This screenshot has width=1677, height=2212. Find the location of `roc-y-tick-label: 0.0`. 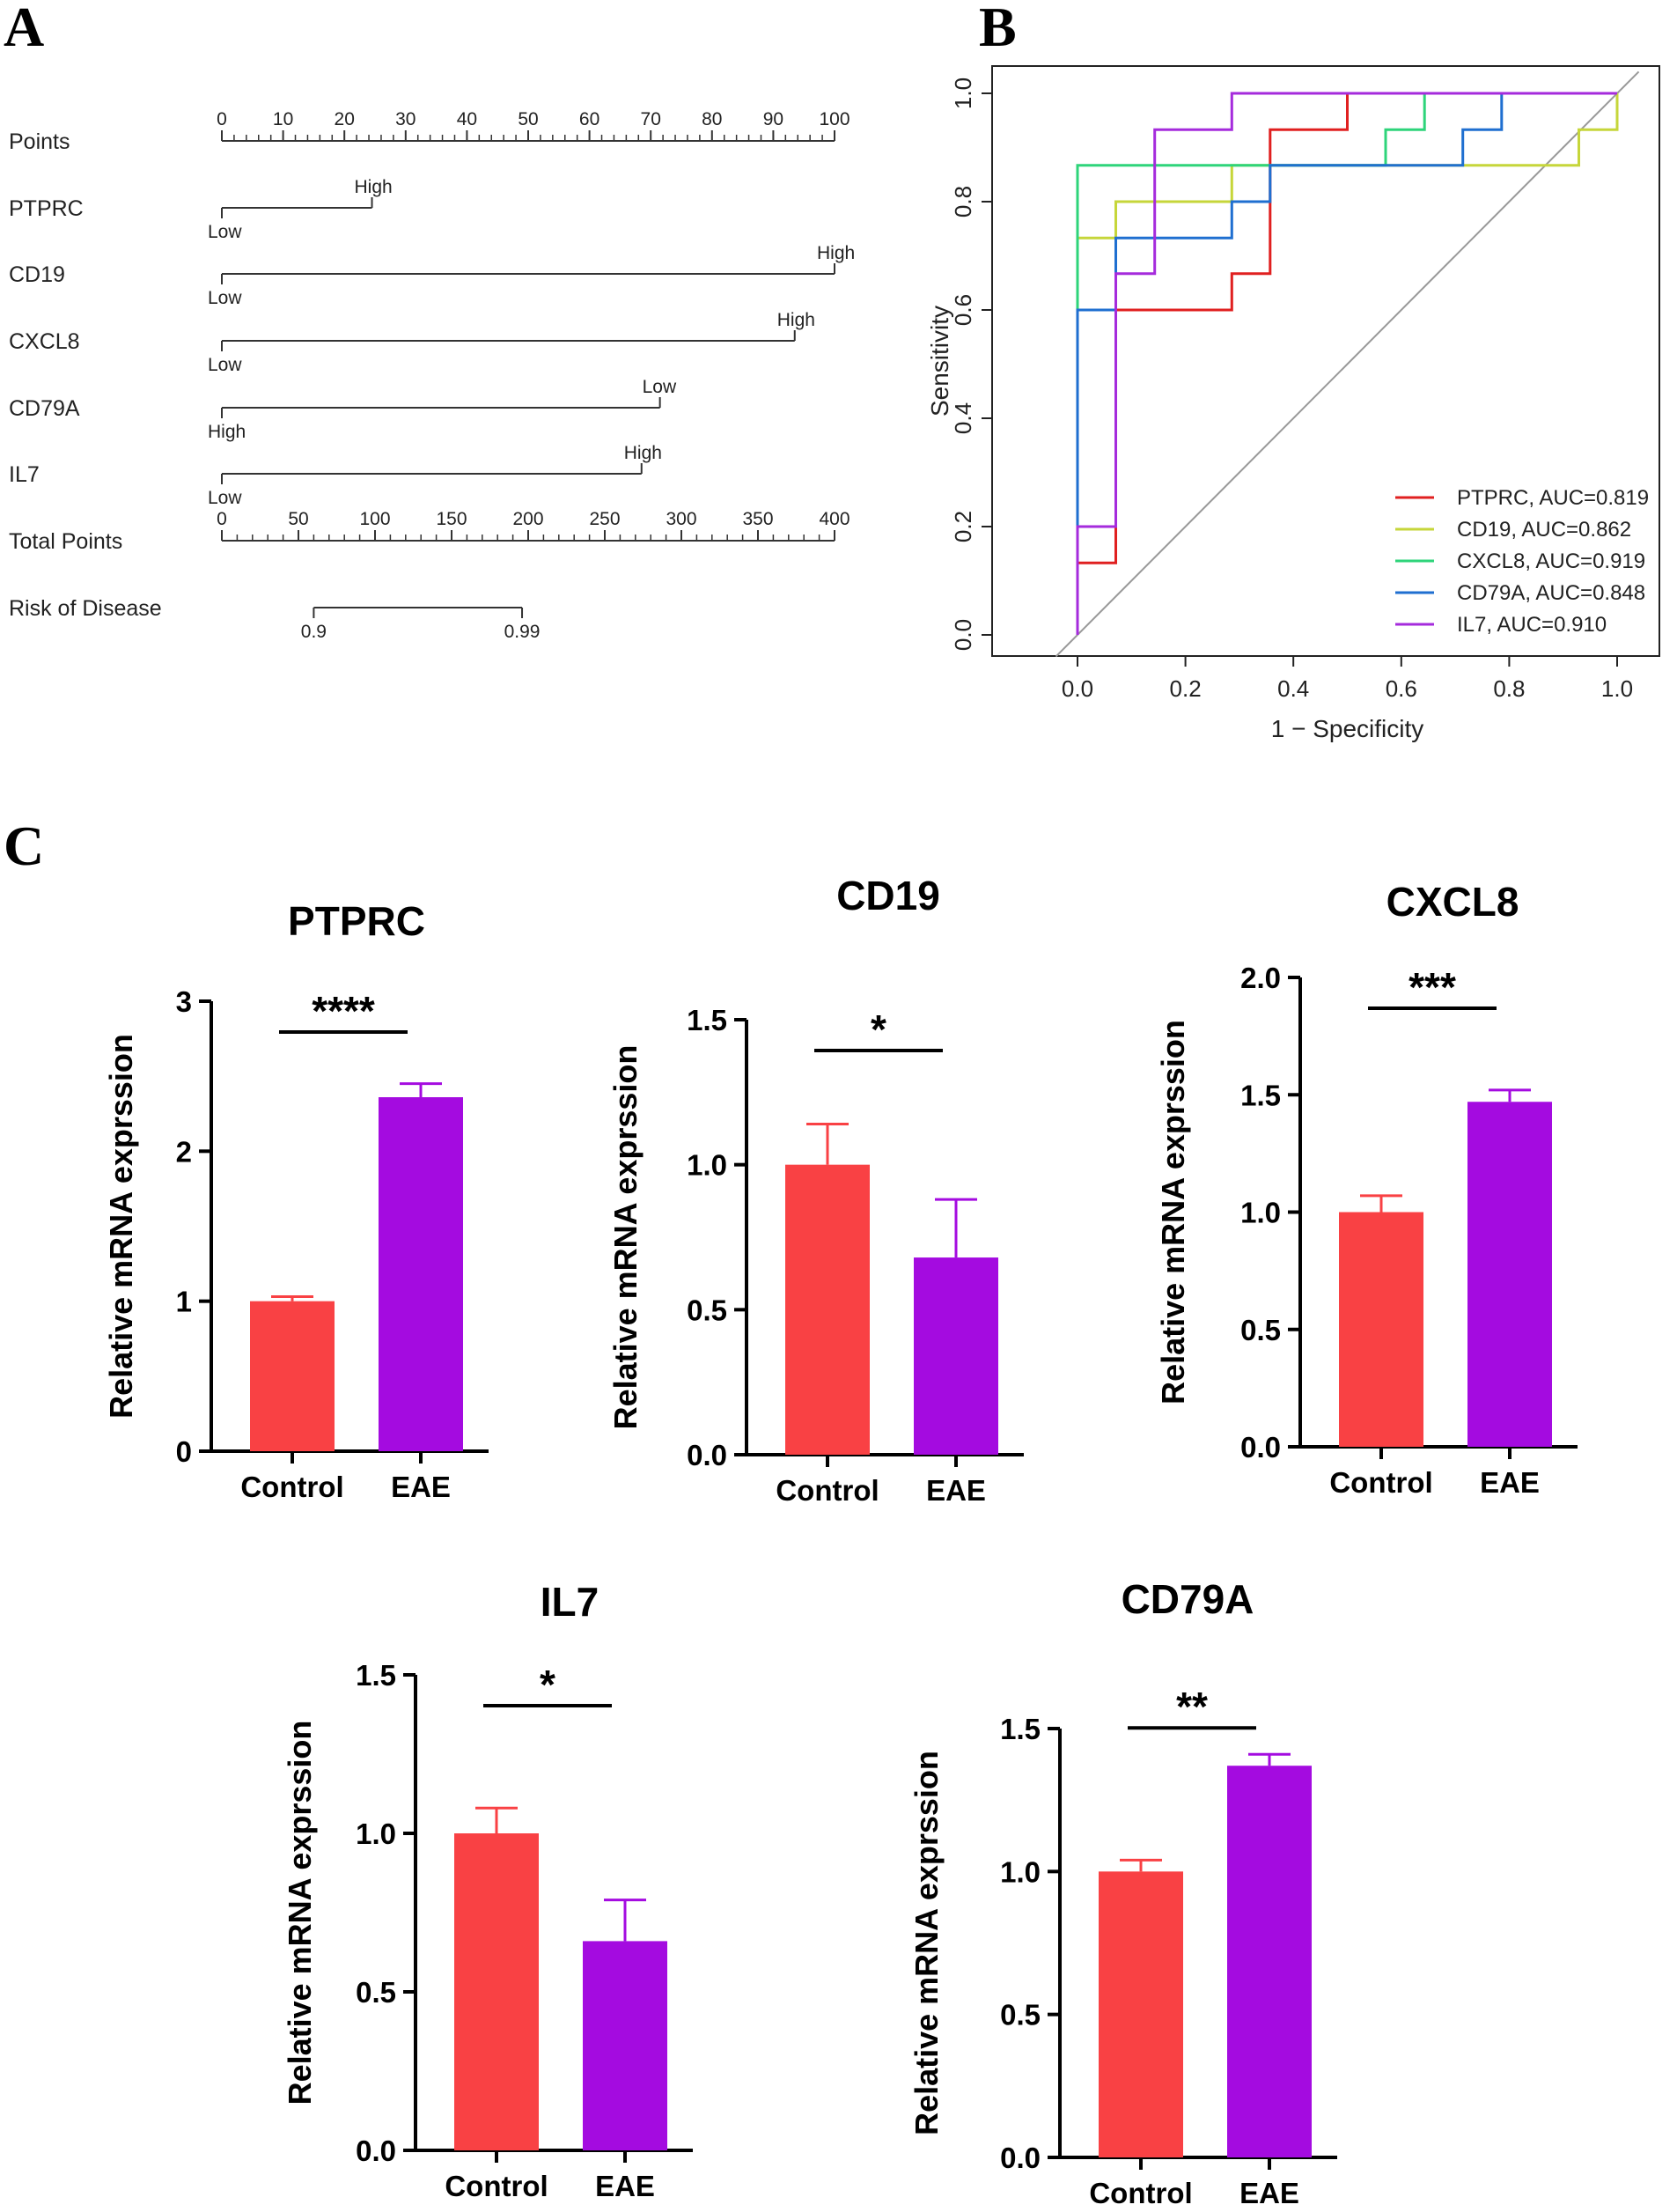

roc-y-tick-label: 0.0 is located at coordinates (963, 635).